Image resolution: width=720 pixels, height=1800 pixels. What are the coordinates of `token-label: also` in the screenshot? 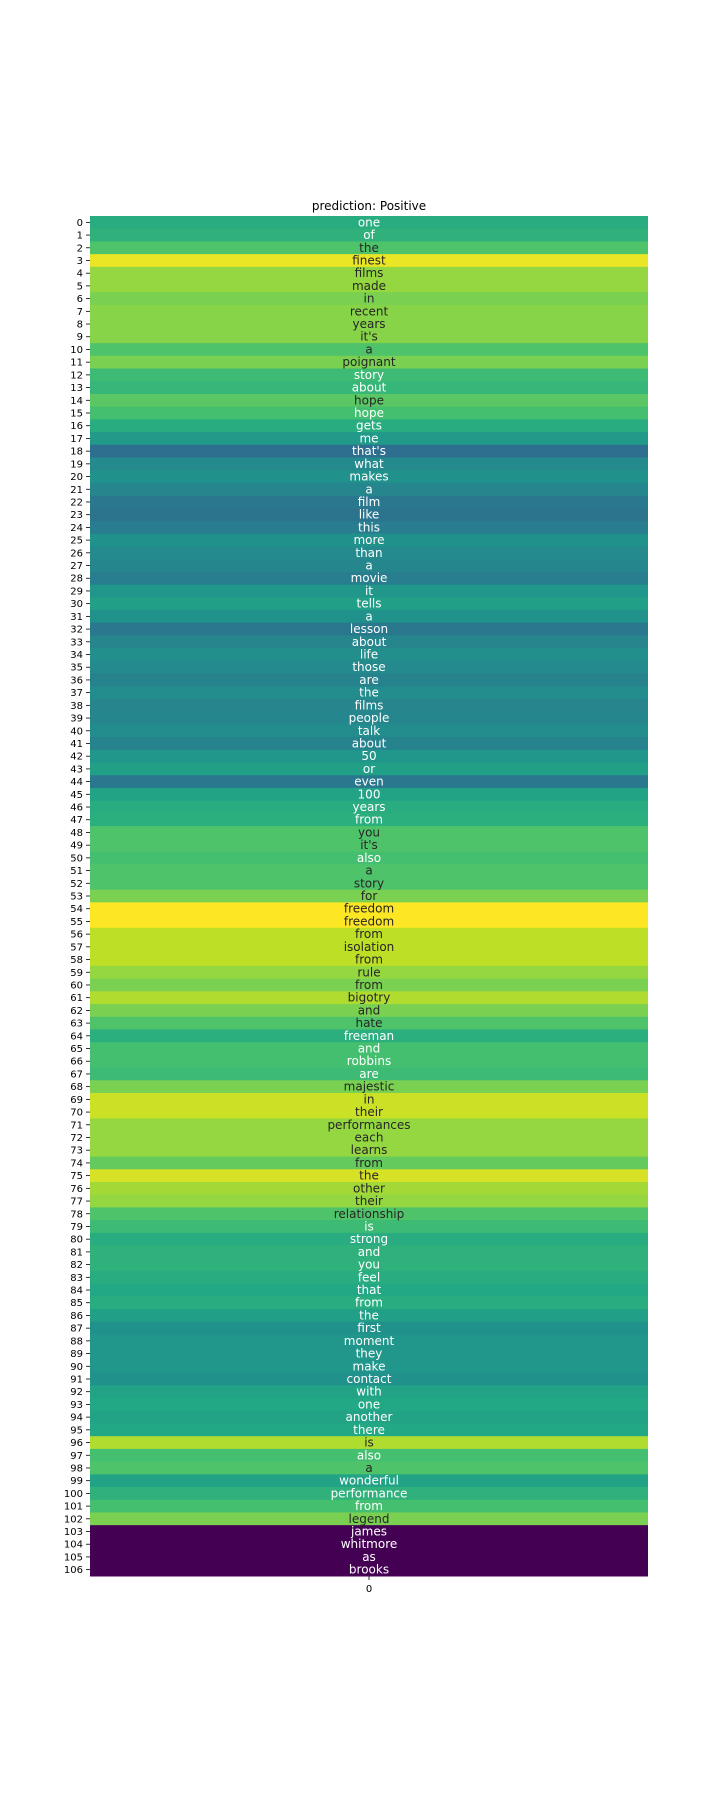 It's located at (369, 1455).